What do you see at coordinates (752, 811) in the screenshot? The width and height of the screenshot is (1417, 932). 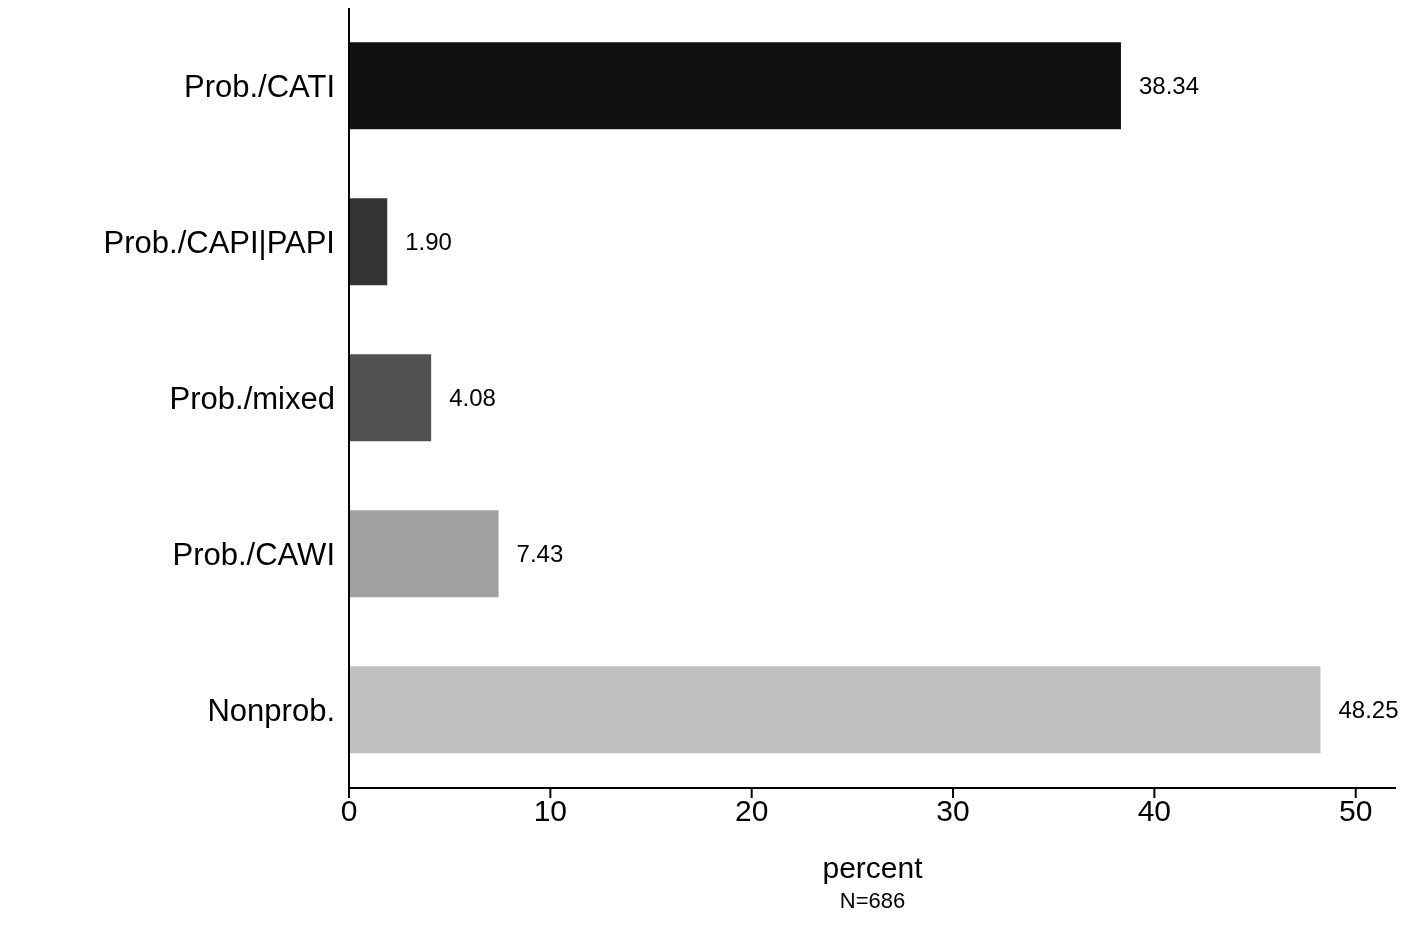 I see `x-tick-label: 20` at bounding box center [752, 811].